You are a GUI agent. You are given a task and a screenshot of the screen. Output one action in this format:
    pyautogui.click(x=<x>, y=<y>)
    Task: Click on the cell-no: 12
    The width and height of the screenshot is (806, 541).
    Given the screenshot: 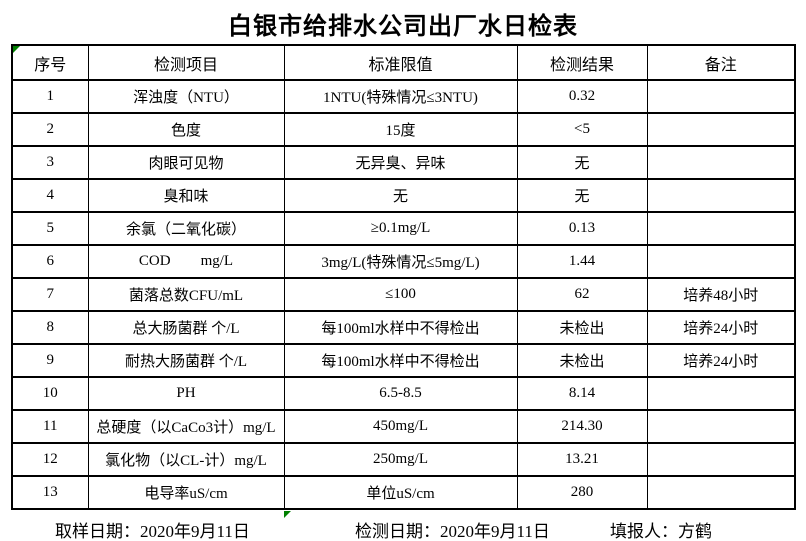 What is the action you would take?
    pyautogui.click(x=50, y=459)
    